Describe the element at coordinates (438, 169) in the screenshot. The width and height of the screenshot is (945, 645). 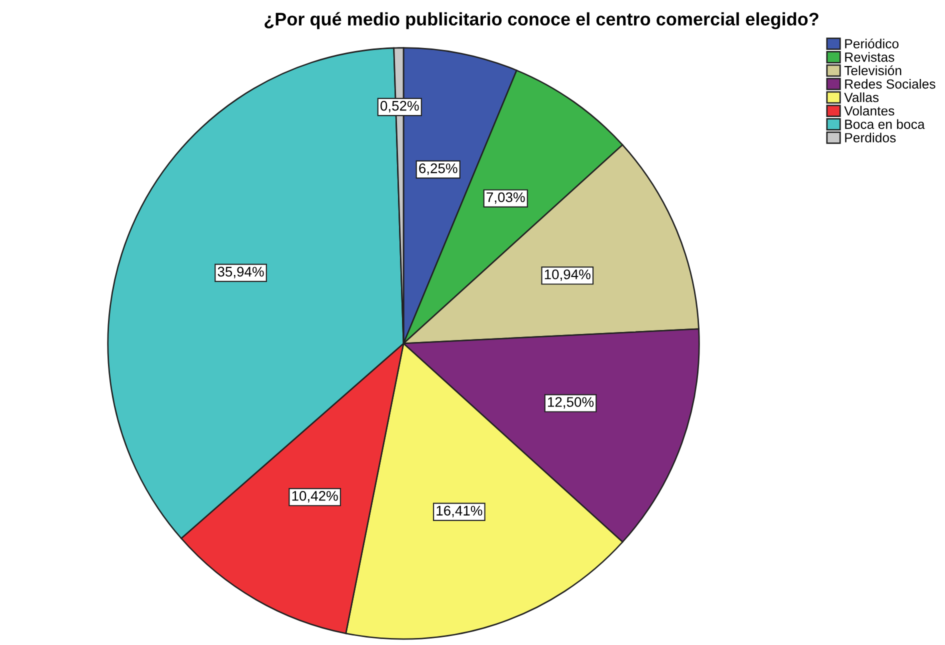
I see `data-label: 6,25%` at that location.